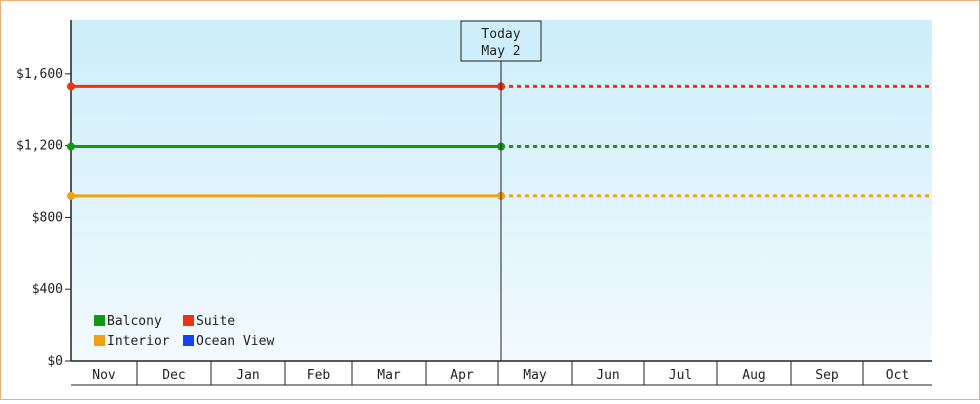 The image size is (980, 404). I want to click on legend-item: Ocean View, so click(228, 341).